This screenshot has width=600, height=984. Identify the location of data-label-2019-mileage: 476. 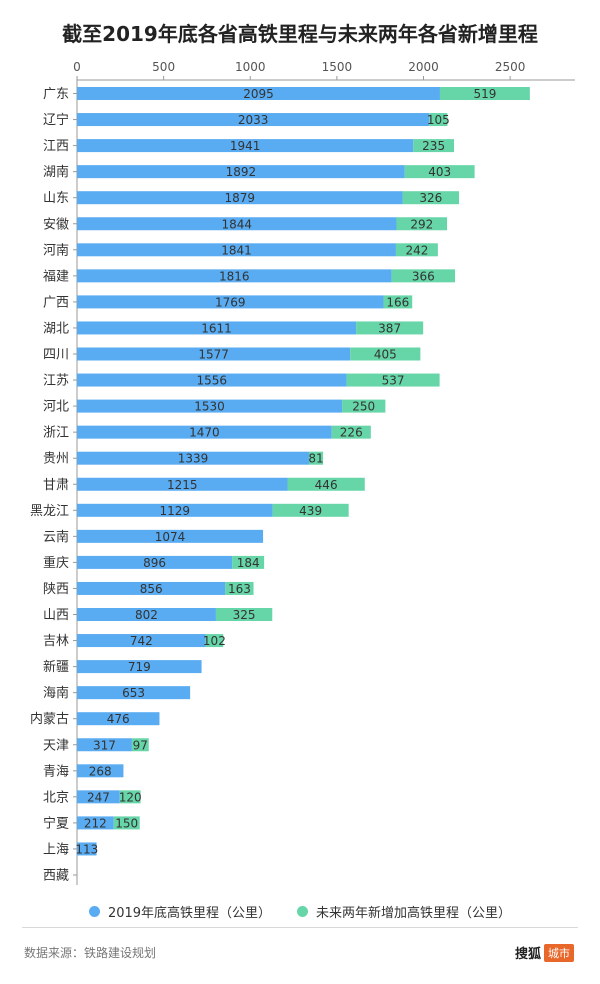
(118, 719).